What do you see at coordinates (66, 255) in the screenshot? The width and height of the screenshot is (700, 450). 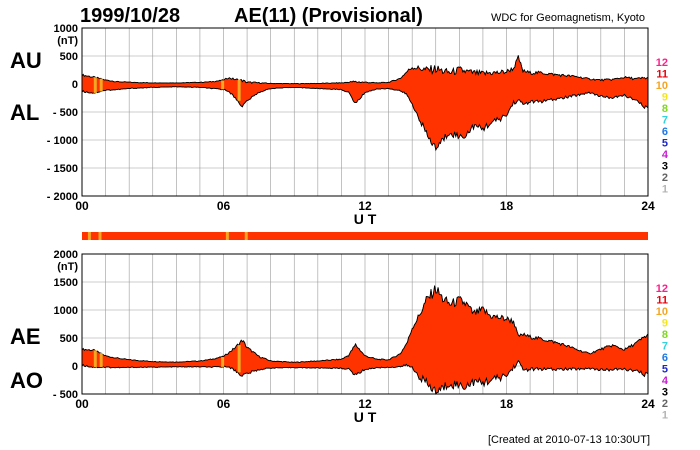 I see `y-tick-label: 2000` at bounding box center [66, 255].